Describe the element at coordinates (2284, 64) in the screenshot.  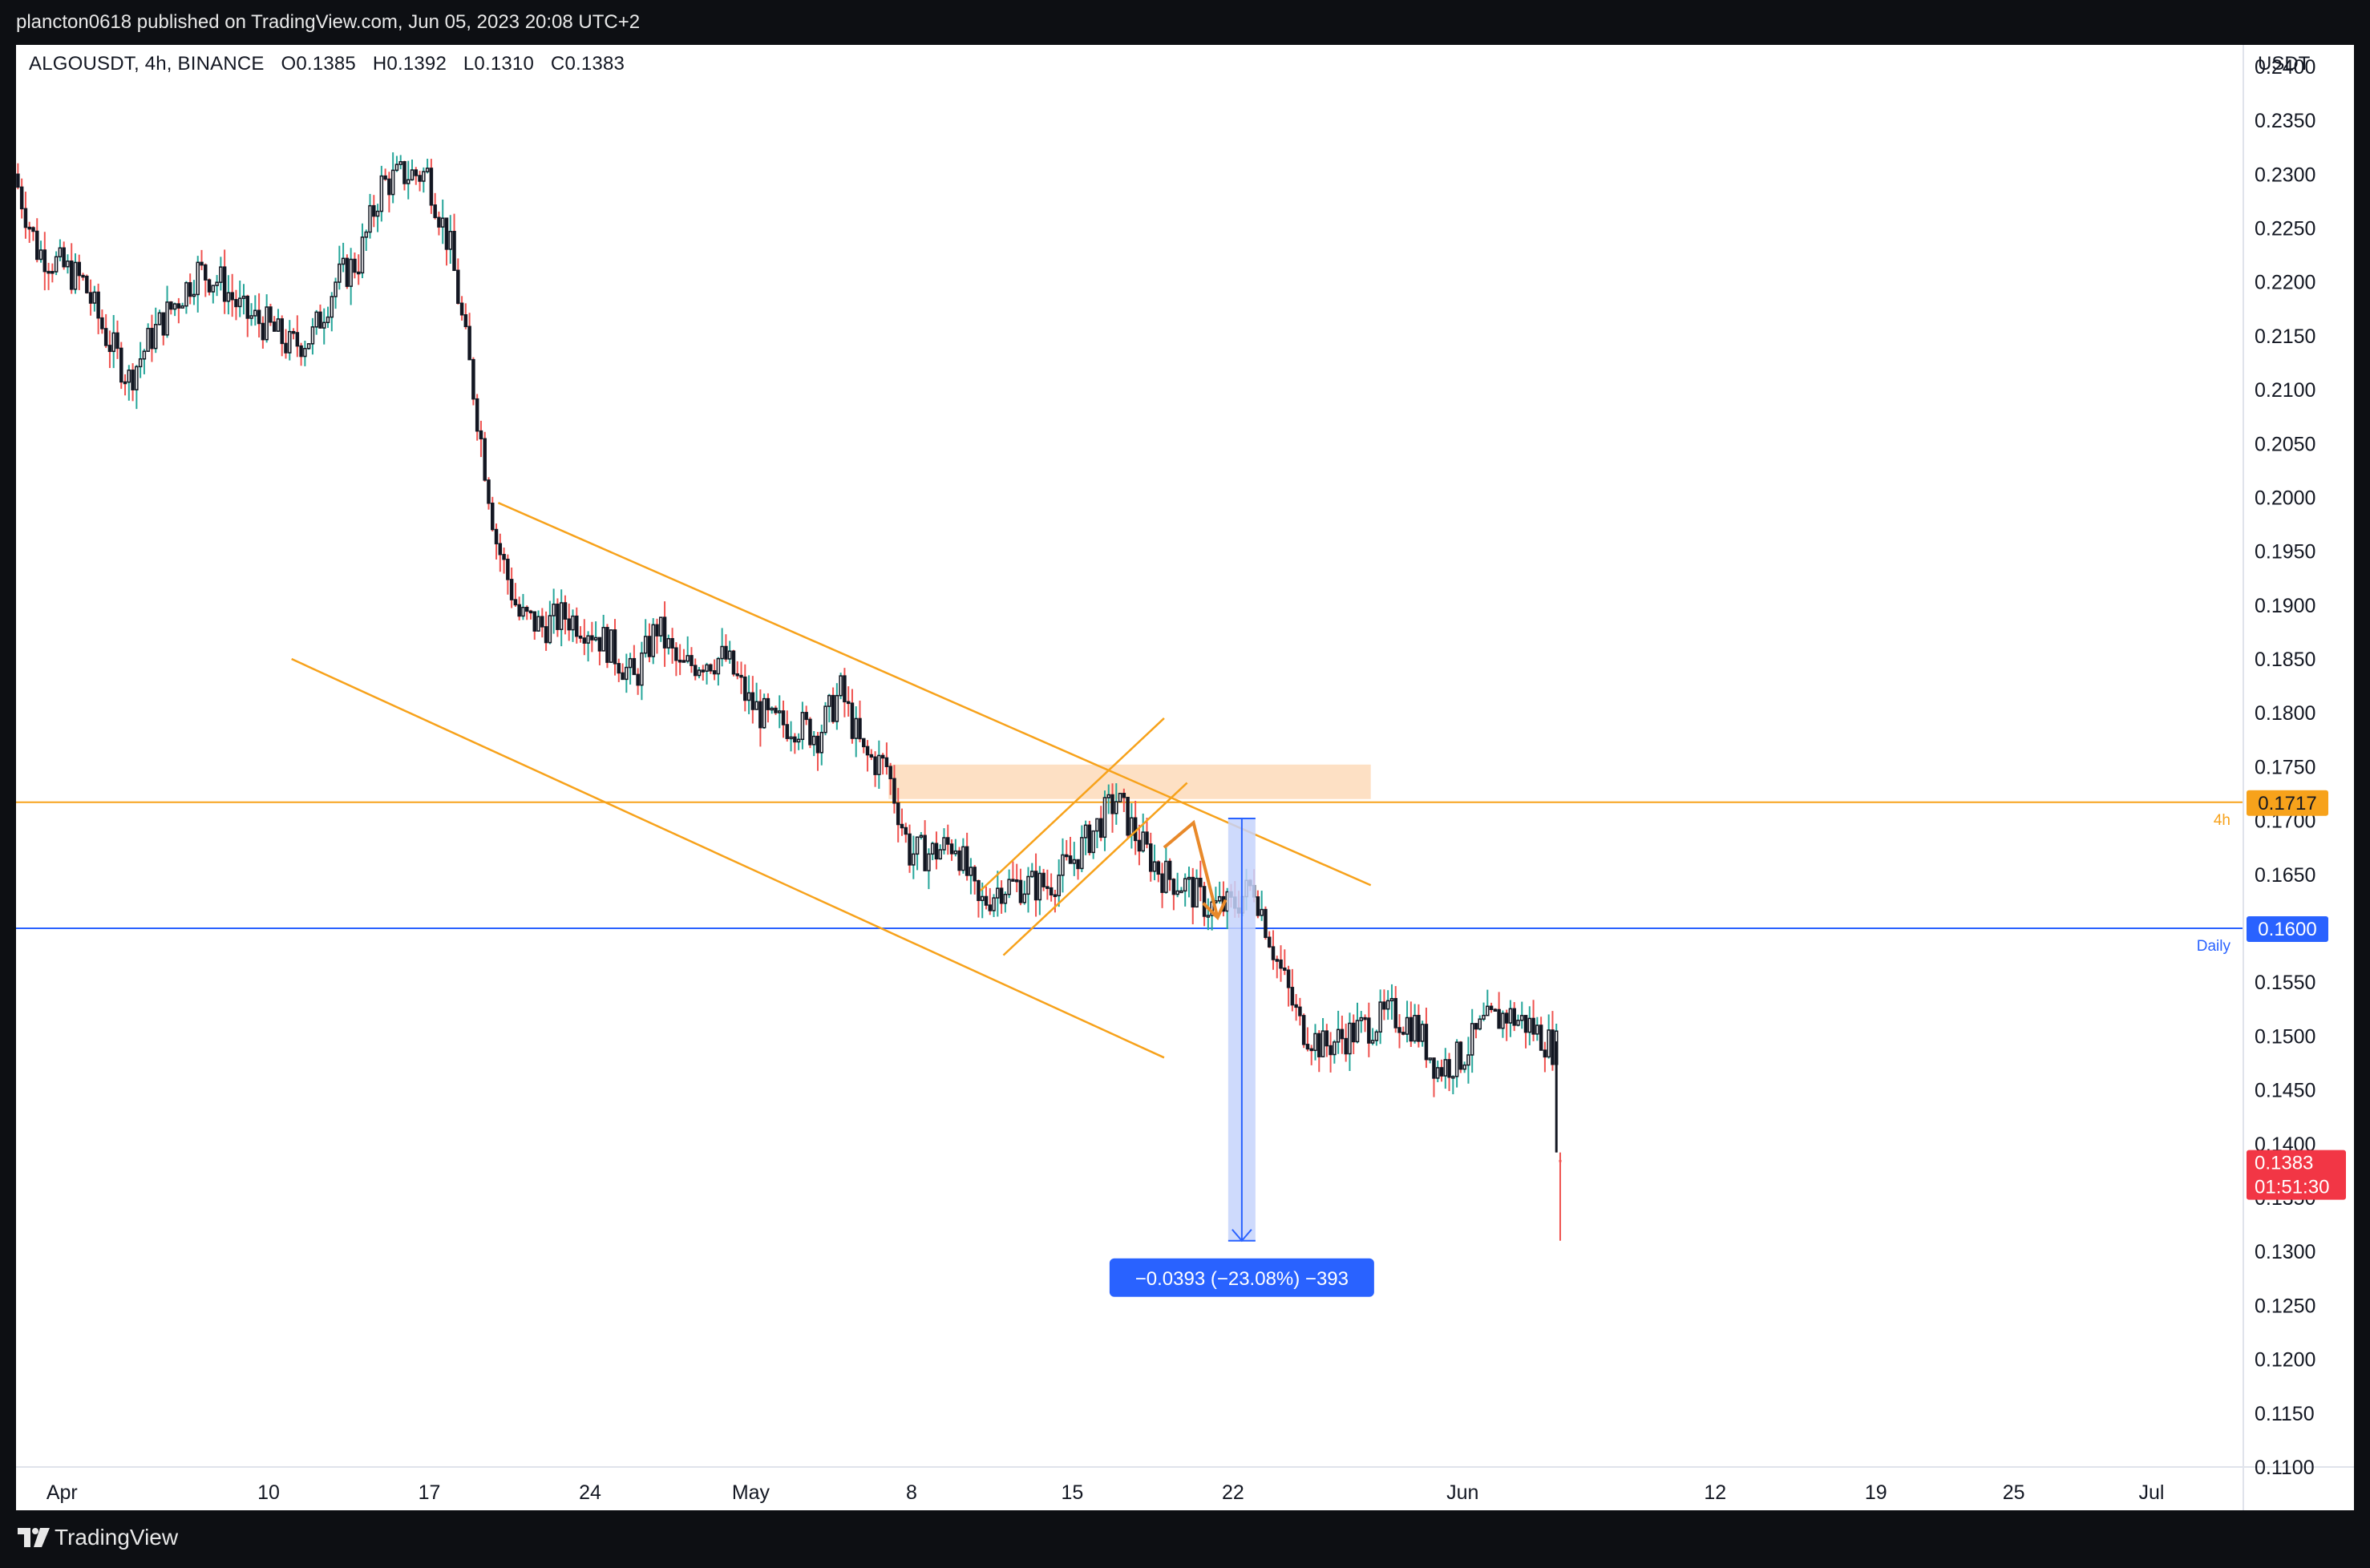
I see `price-axis-unit: USDT` at that location.